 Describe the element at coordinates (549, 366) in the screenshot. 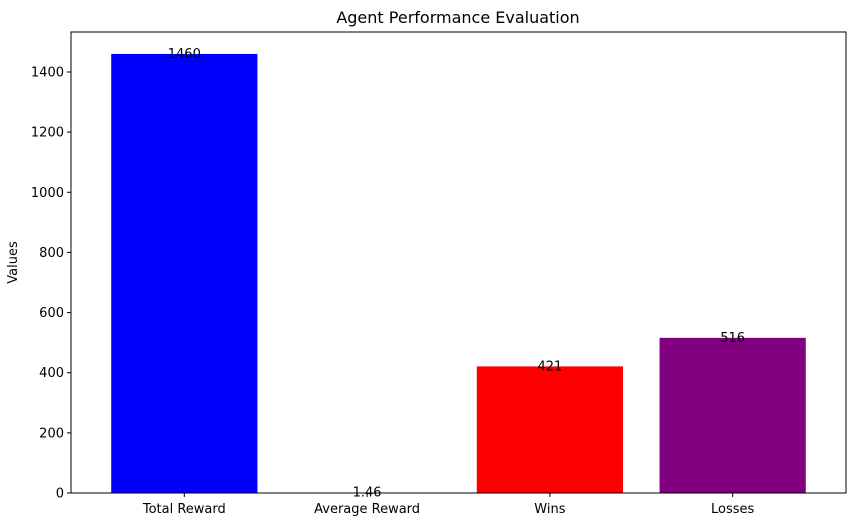

I see `value-label: 421` at that location.